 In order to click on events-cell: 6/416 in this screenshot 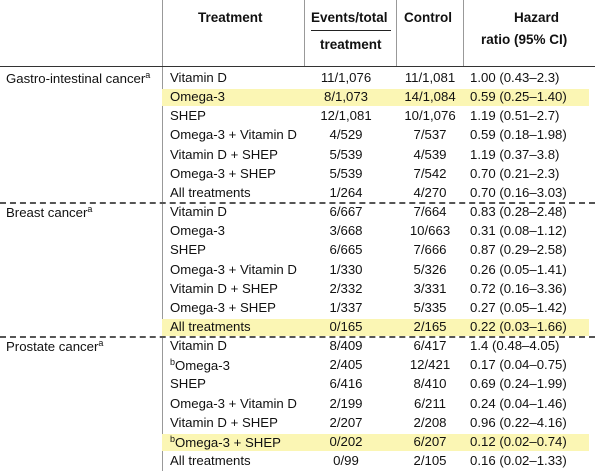, I will do `click(346, 384)`.